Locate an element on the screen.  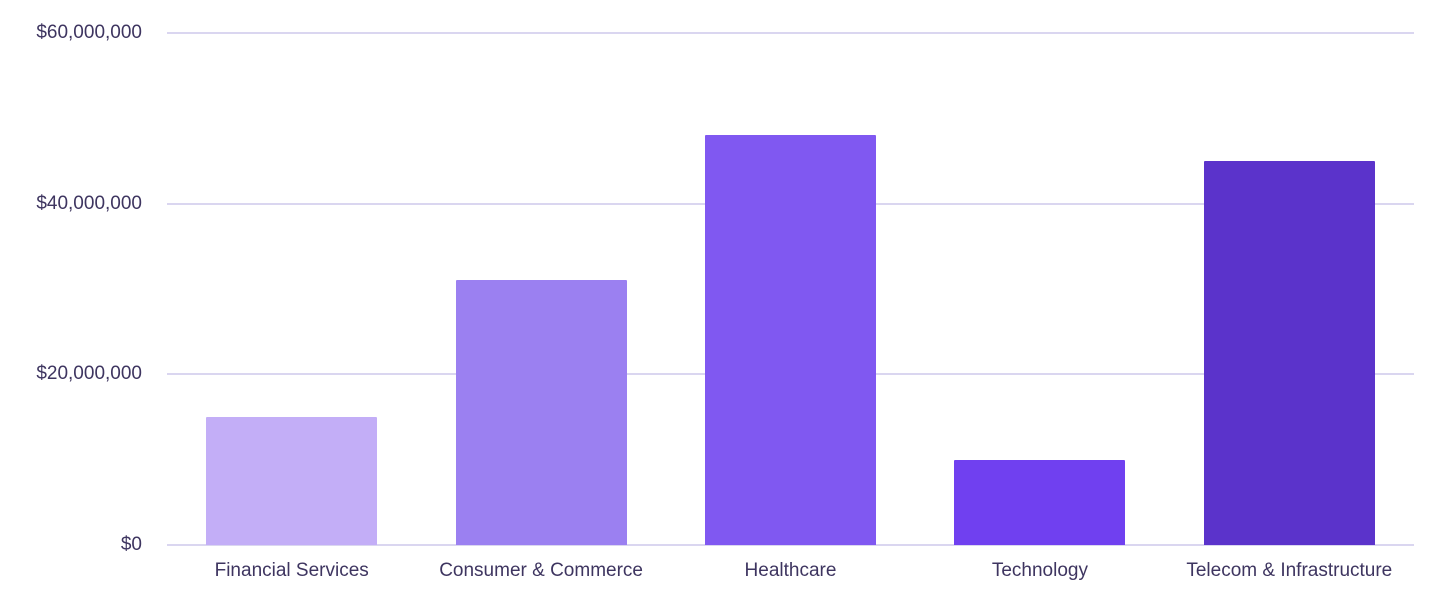
x-axis-baseline is located at coordinates (790, 545).